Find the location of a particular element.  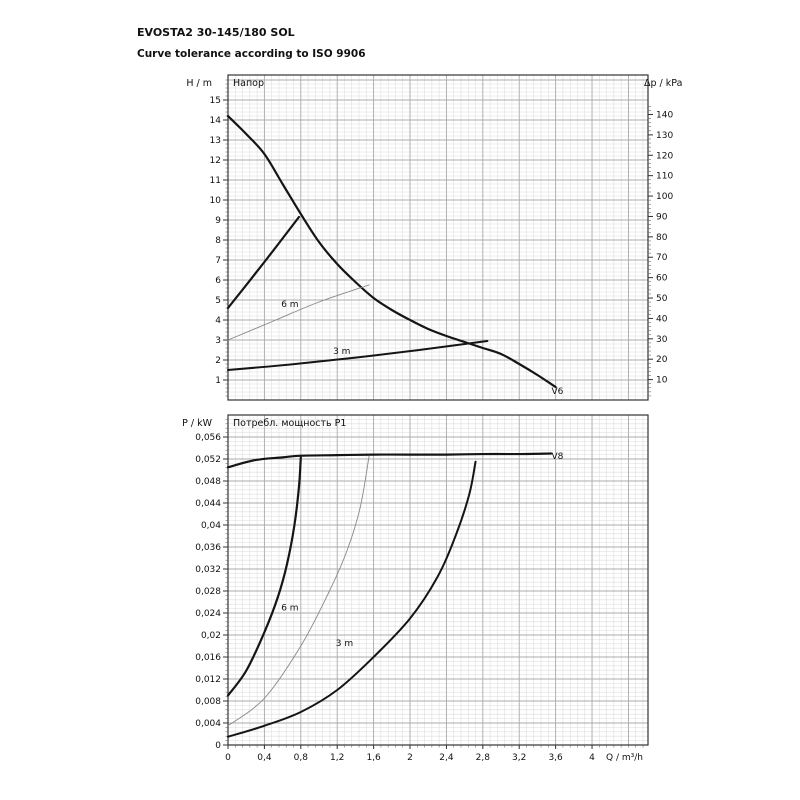

svg-text: 3,2 is located at coordinates (519, 758).